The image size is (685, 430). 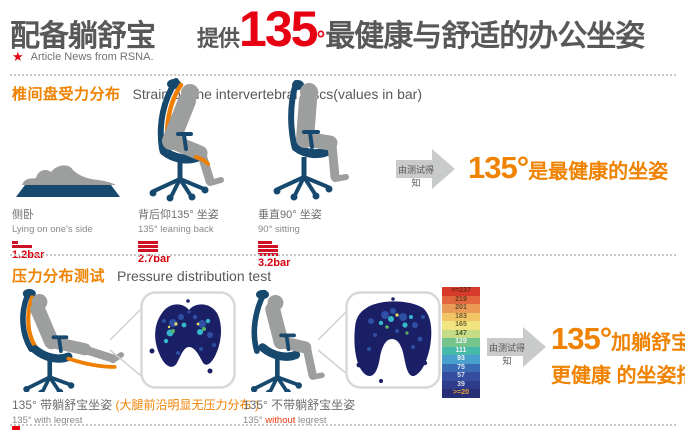 I want to click on figure-lying: 侧卧 Lying on one's side 1.2bar, so click(x=72, y=180).